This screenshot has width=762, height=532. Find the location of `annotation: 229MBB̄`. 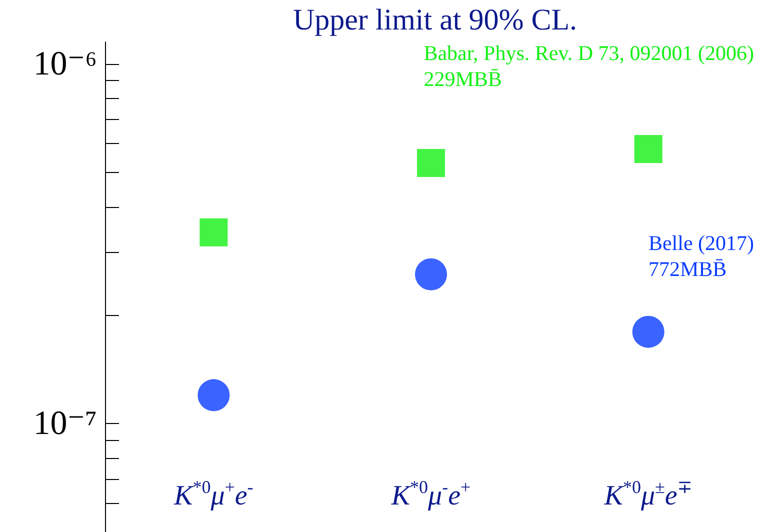

annotation: 229MBB̄ is located at coordinates (463, 79).